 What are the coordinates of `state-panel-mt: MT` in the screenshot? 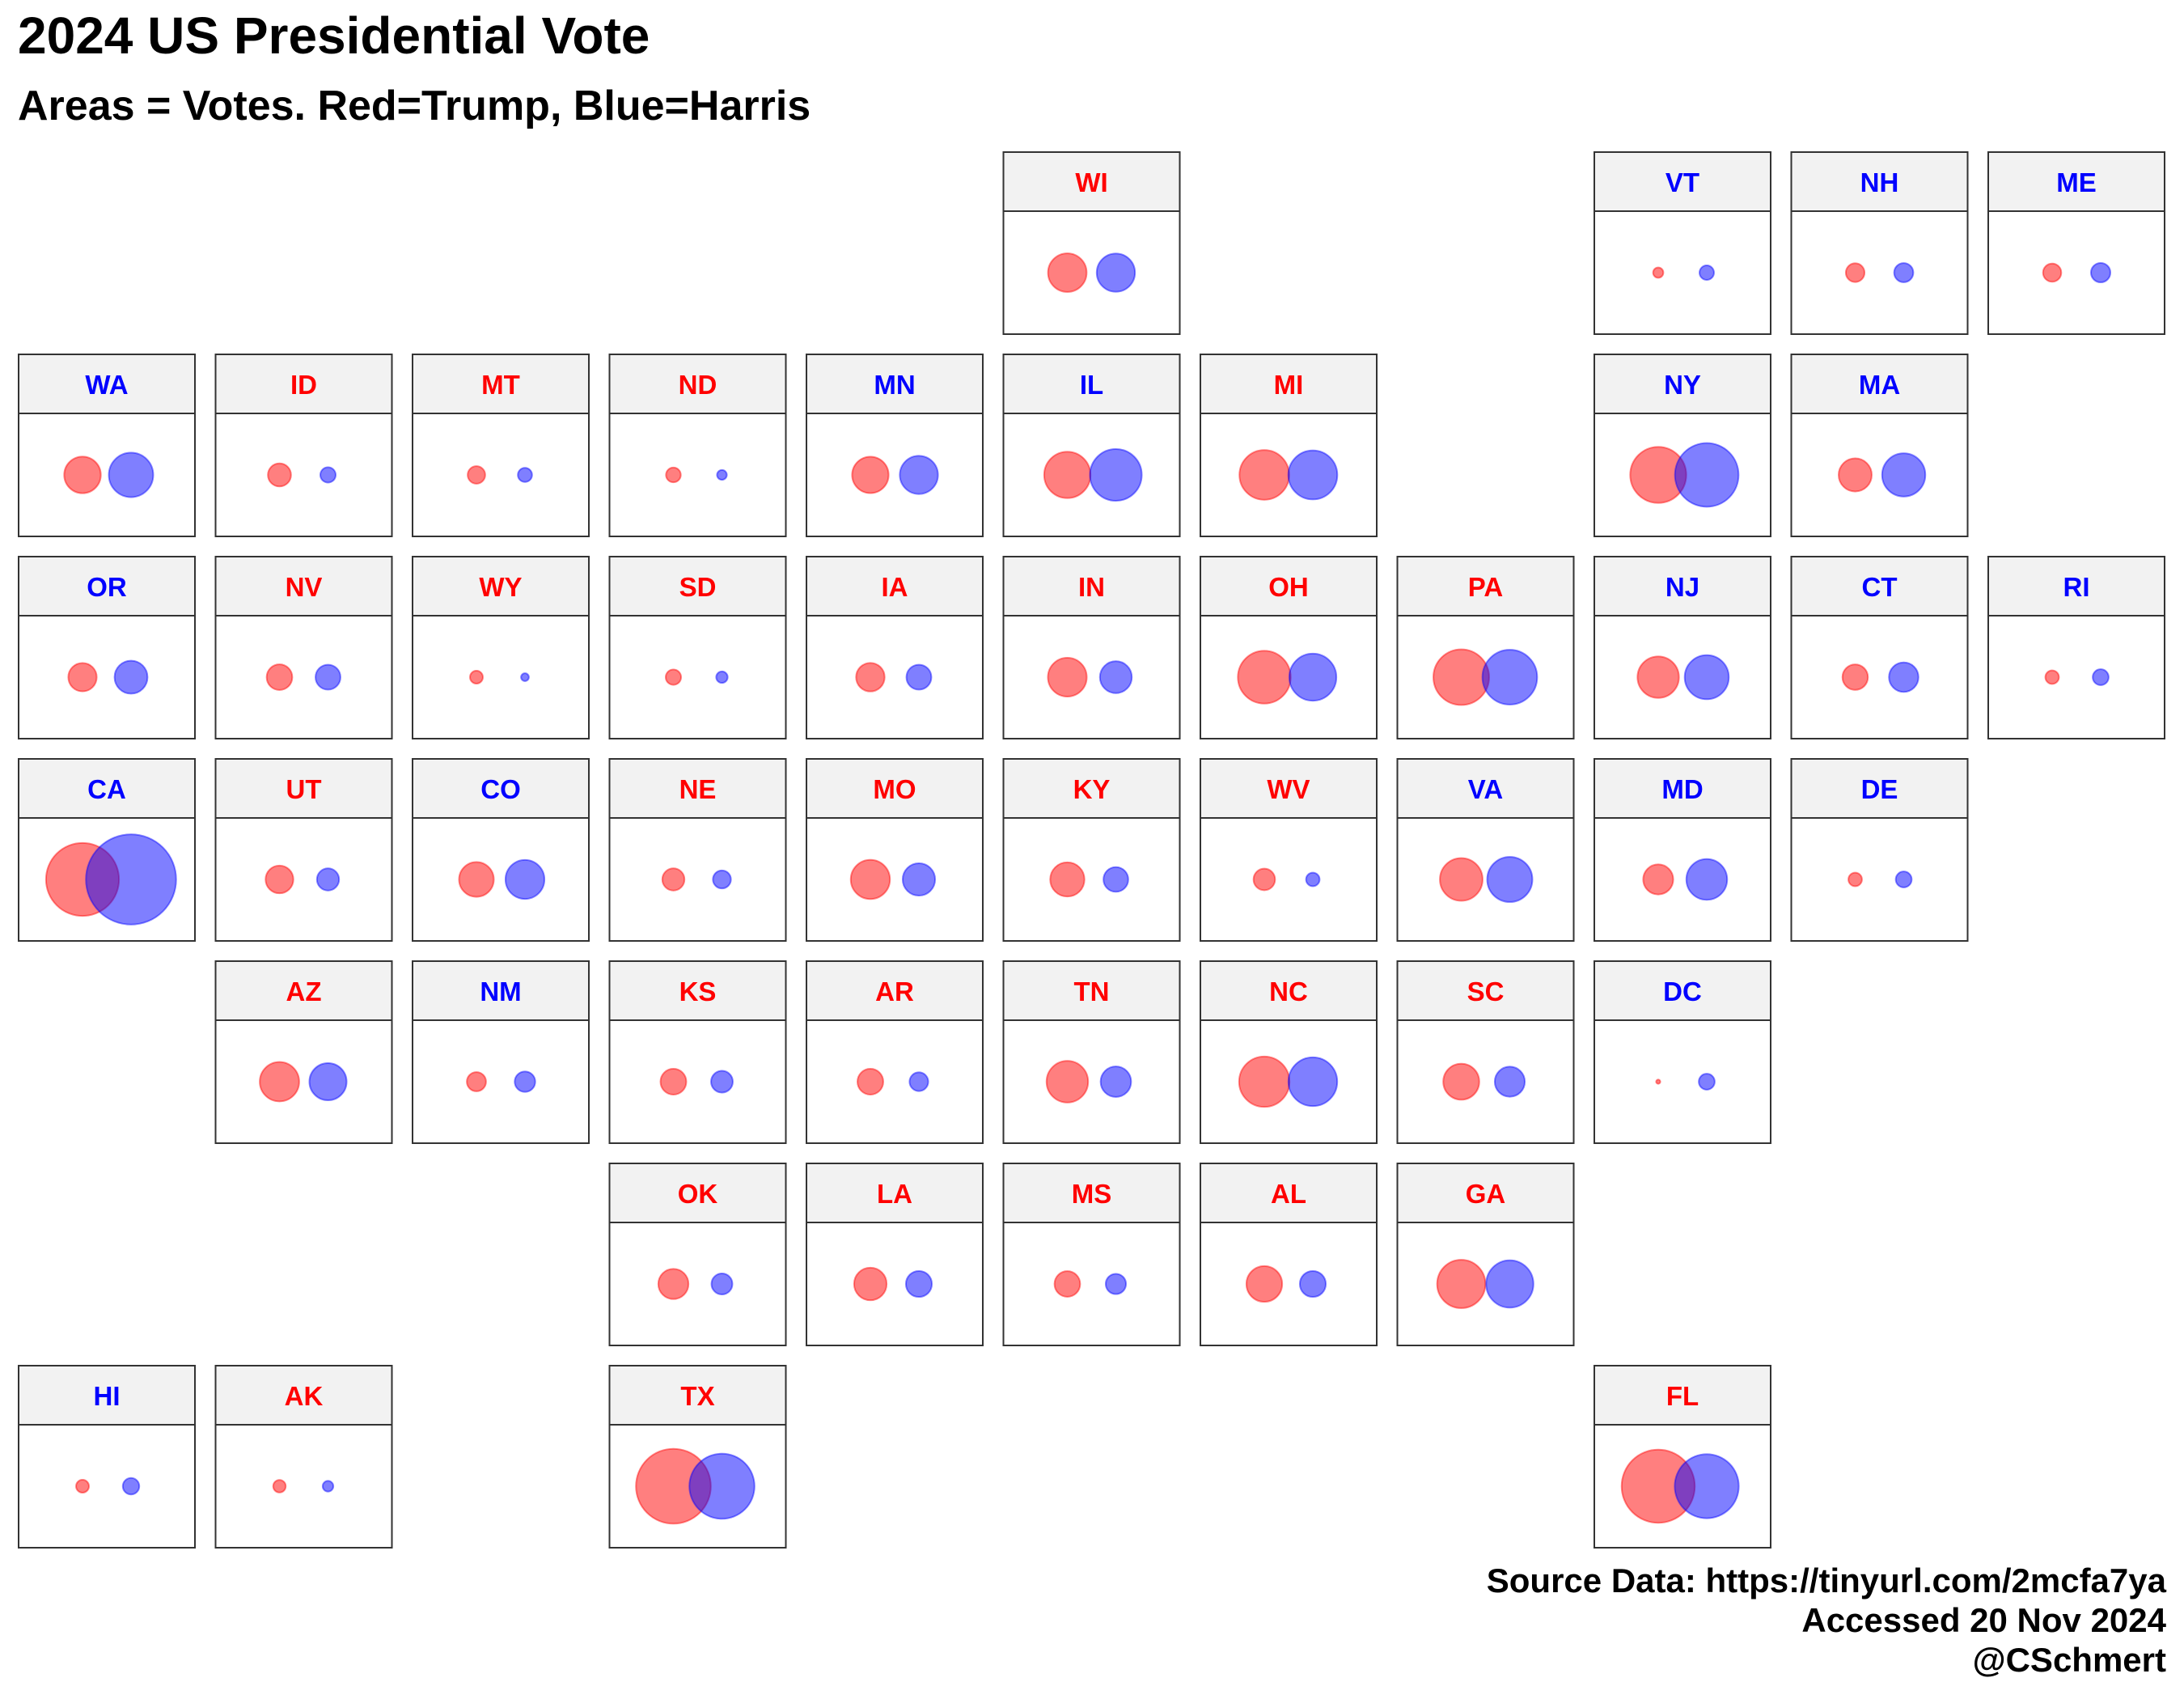 It's located at (501, 446).